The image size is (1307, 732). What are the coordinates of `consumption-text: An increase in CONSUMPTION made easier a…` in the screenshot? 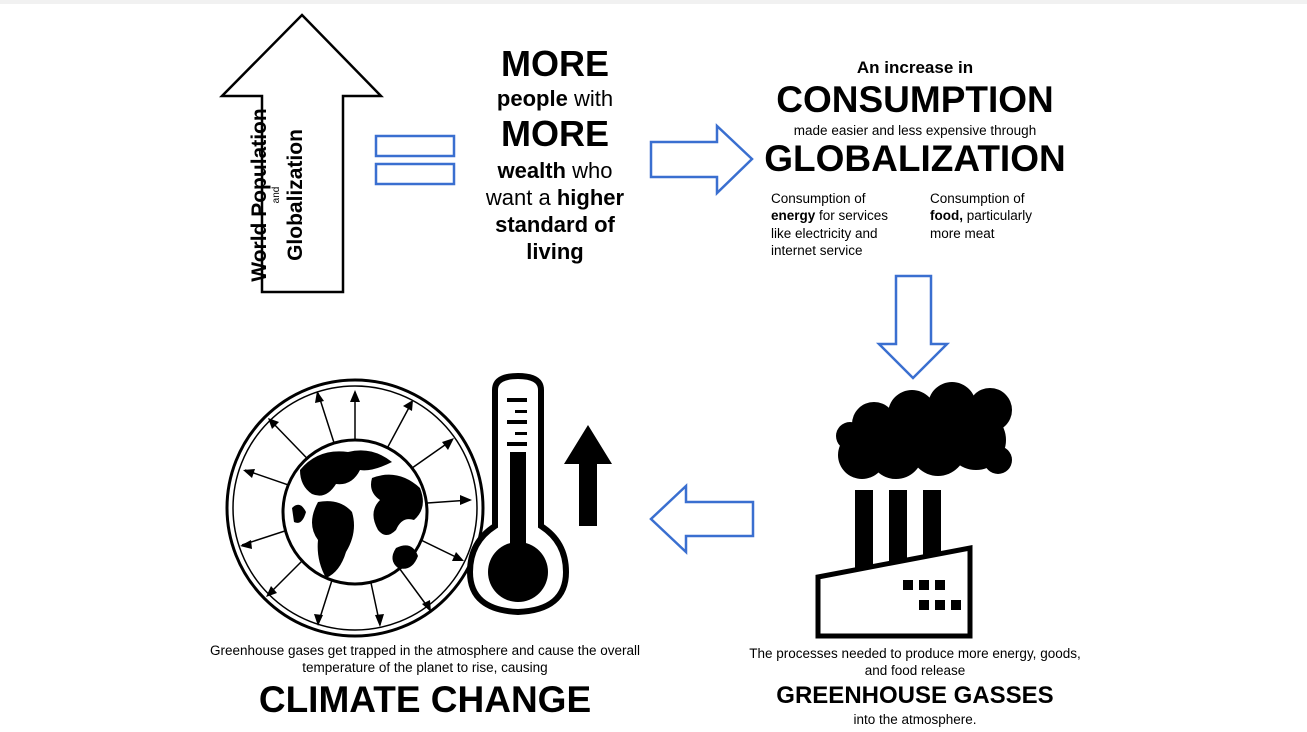 It's located at (915, 118).